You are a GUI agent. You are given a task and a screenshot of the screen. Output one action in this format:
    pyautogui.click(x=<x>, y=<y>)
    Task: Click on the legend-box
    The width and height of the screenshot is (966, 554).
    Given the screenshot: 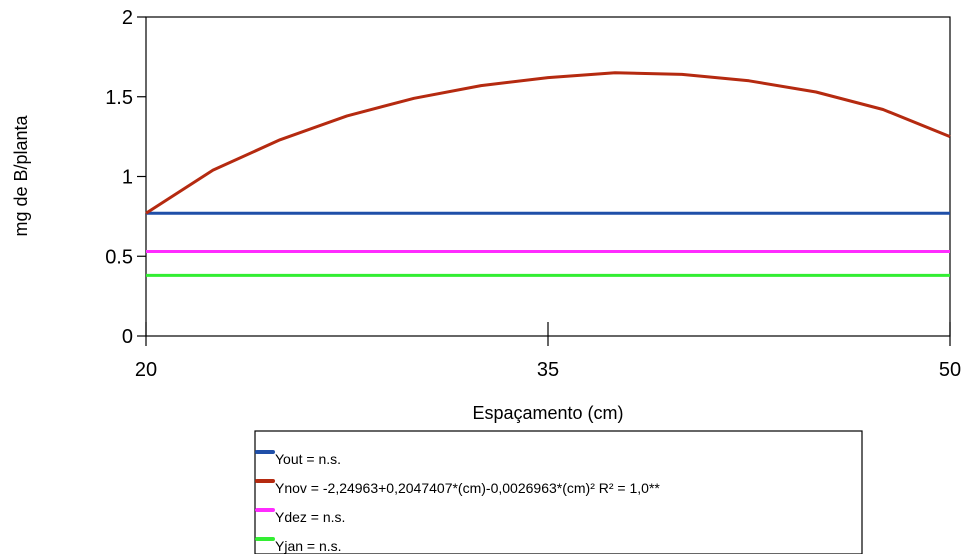 What is the action you would take?
    pyautogui.click(x=558, y=492)
    